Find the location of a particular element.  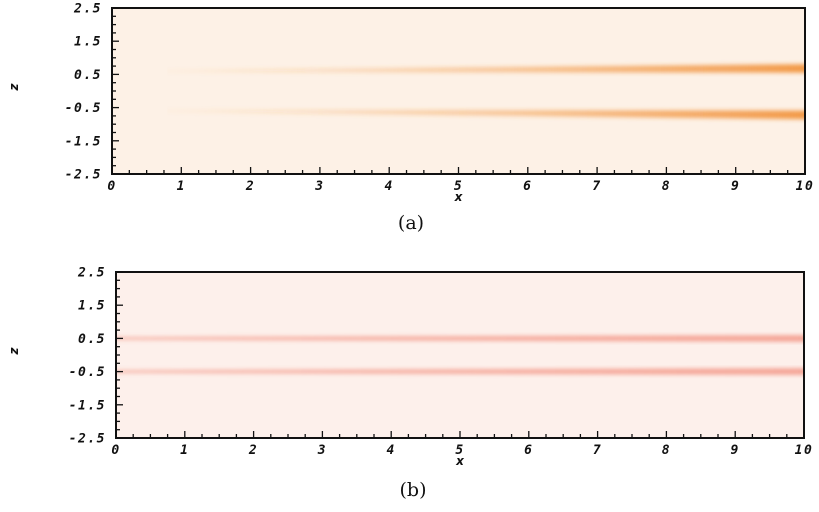

panel-caption-a: (a) is located at coordinates (411, 223).